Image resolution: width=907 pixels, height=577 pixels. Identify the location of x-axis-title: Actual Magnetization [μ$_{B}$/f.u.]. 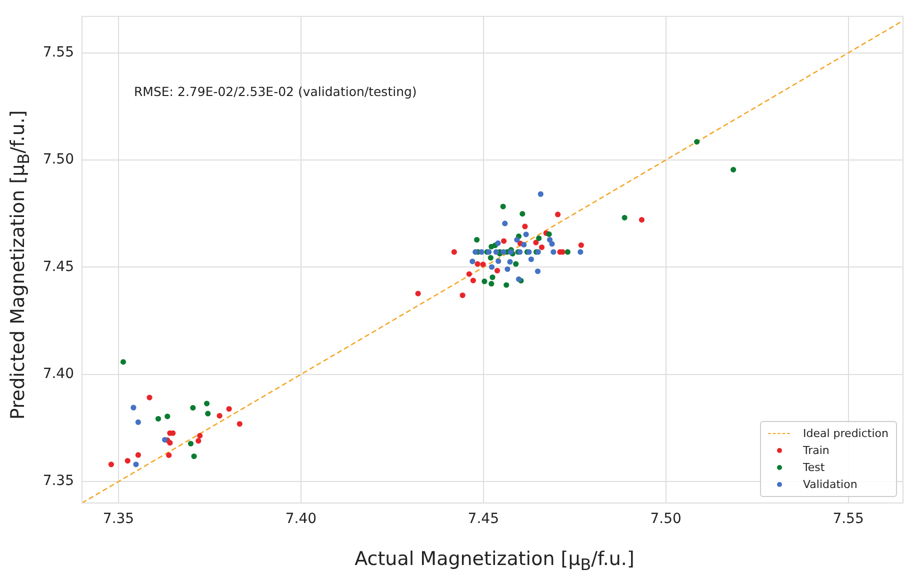
(495, 561).